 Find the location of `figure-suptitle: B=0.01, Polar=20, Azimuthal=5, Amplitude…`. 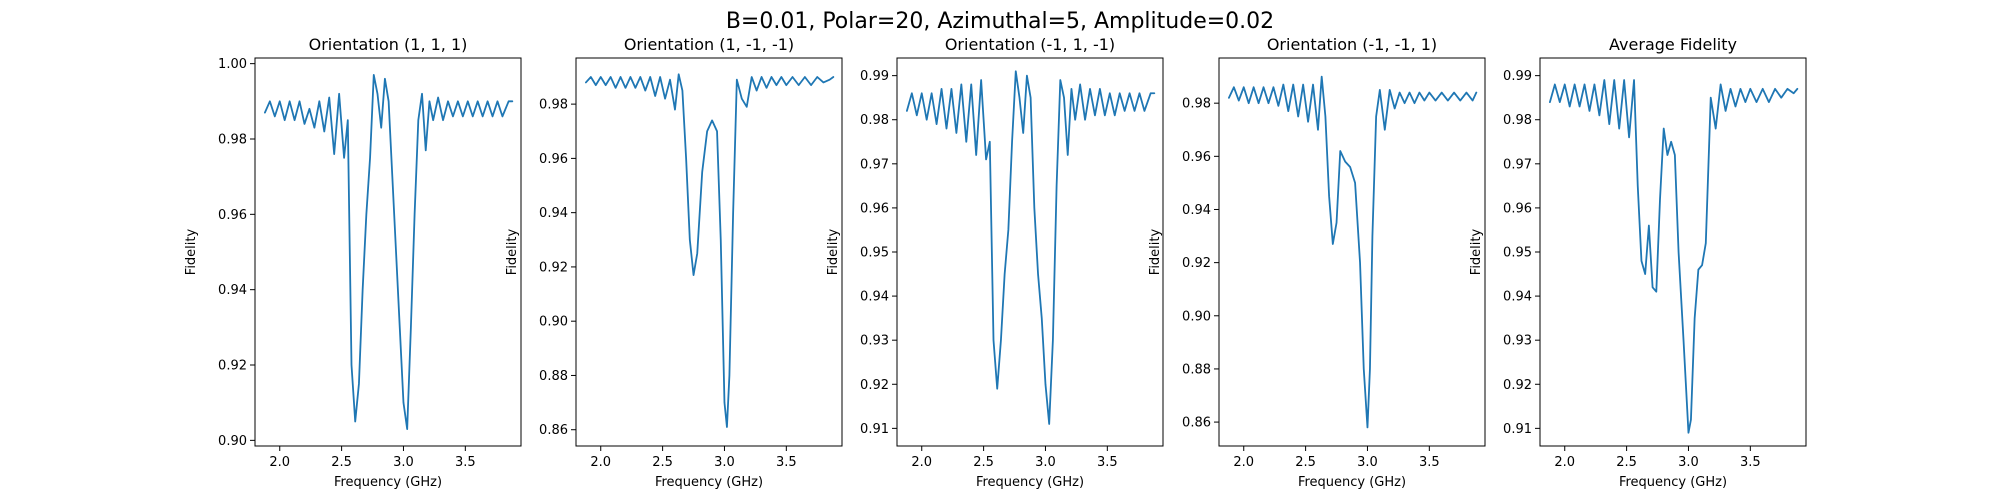

figure-suptitle: B=0.01, Polar=20, Azimuthal=5, Amplitude… is located at coordinates (1000, 21).